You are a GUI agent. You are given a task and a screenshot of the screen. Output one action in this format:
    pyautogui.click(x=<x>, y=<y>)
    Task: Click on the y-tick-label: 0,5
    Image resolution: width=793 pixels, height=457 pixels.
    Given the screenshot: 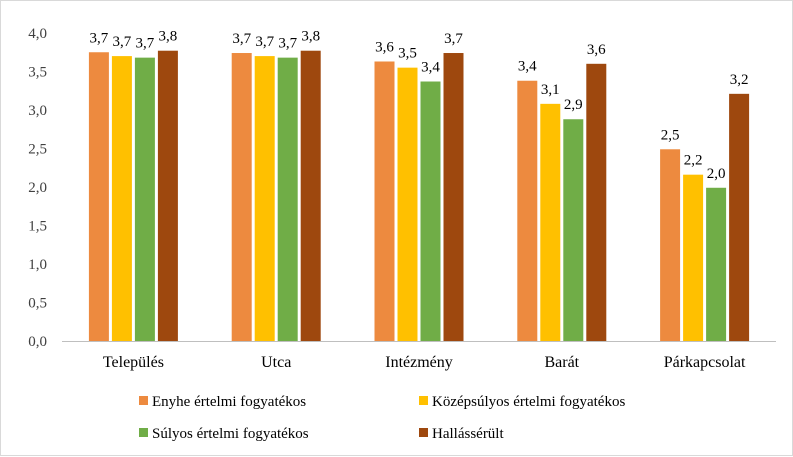 What is the action you would take?
    pyautogui.click(x=37, y=304)
    